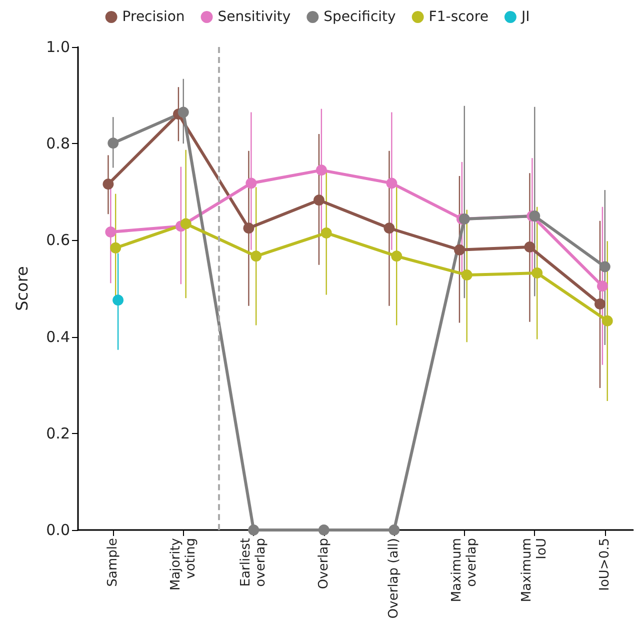 The image size is (635, 642). Describe the element at coordinates (324, 564) in the screenshot. I see `x-tick-label: Overlap` at that location.